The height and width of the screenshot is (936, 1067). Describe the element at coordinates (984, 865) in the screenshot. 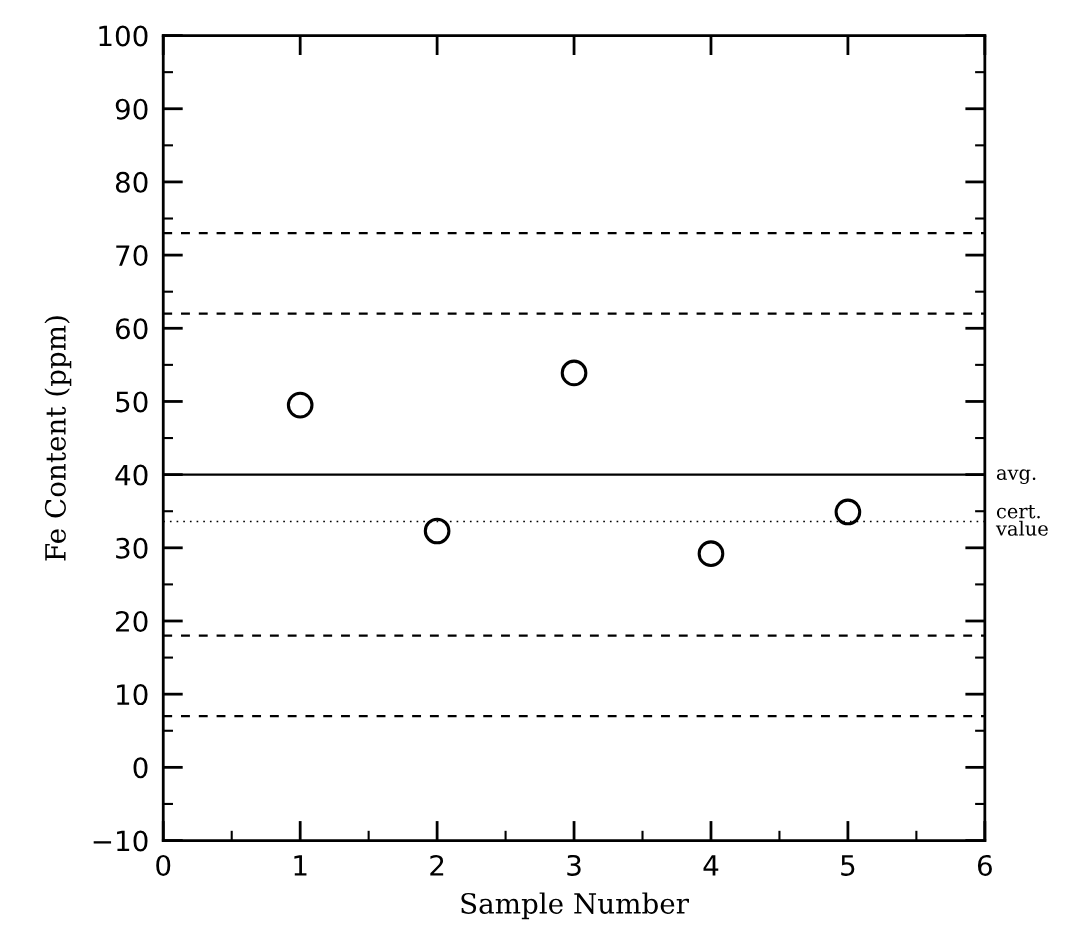

I see `x-tick-label: 6` at that location.